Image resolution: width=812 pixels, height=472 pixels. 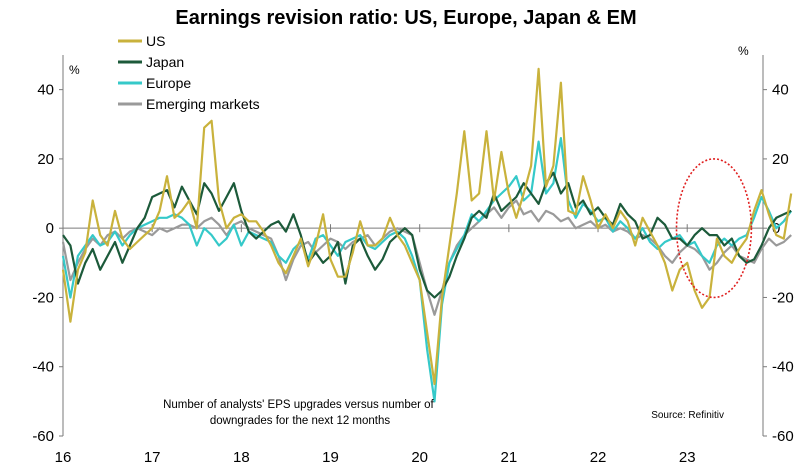 I want to click on legend-label-emerging-markets: Emerging markets, so click(x=203, y=104).